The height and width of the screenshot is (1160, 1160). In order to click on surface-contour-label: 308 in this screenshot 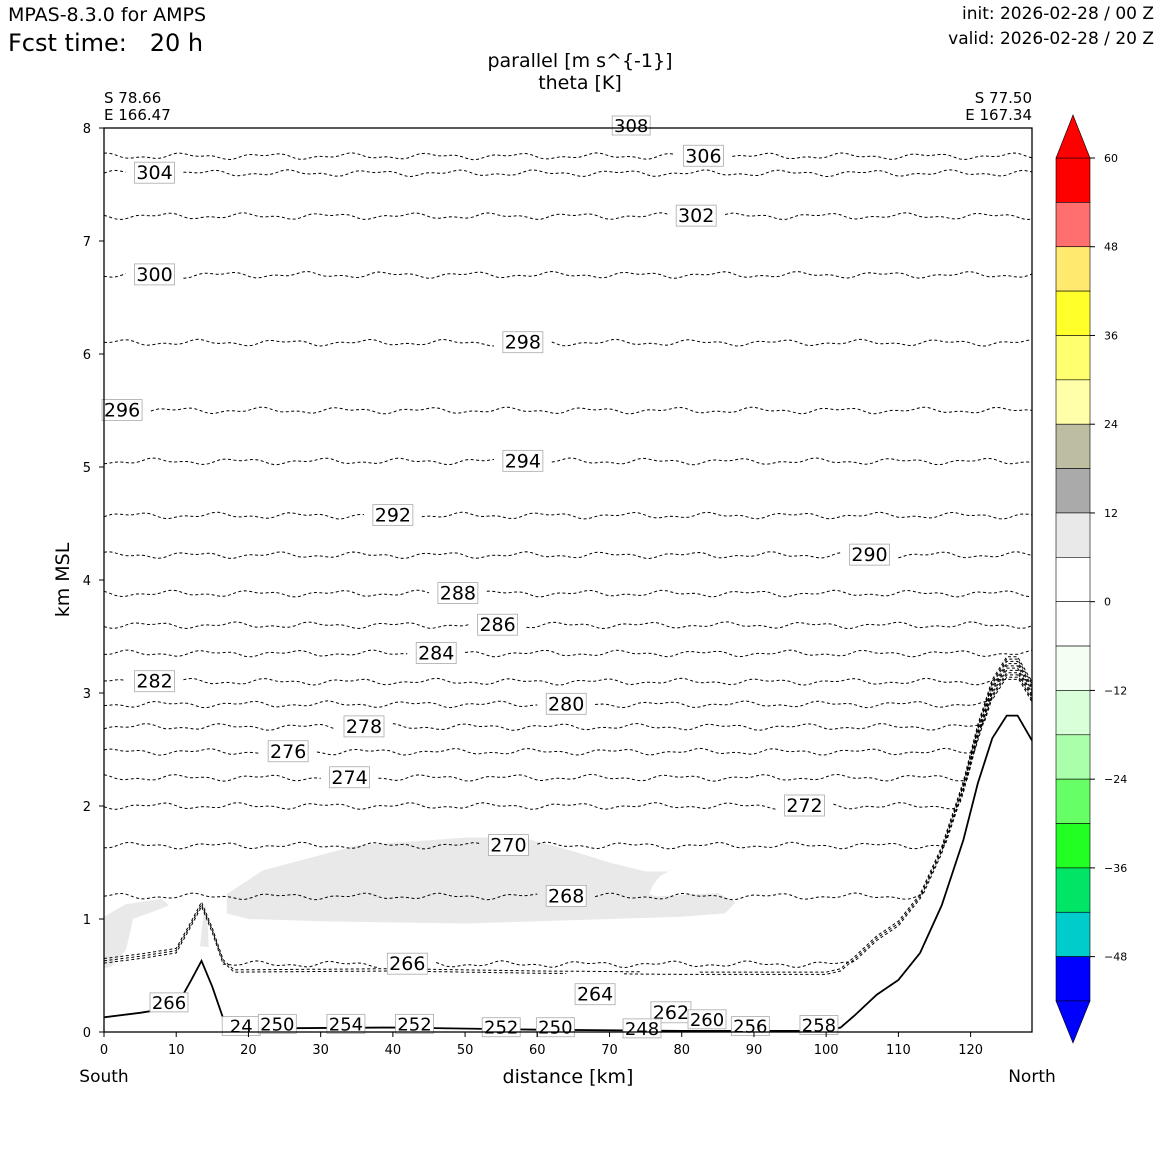, I will do `click(631, 126)`.